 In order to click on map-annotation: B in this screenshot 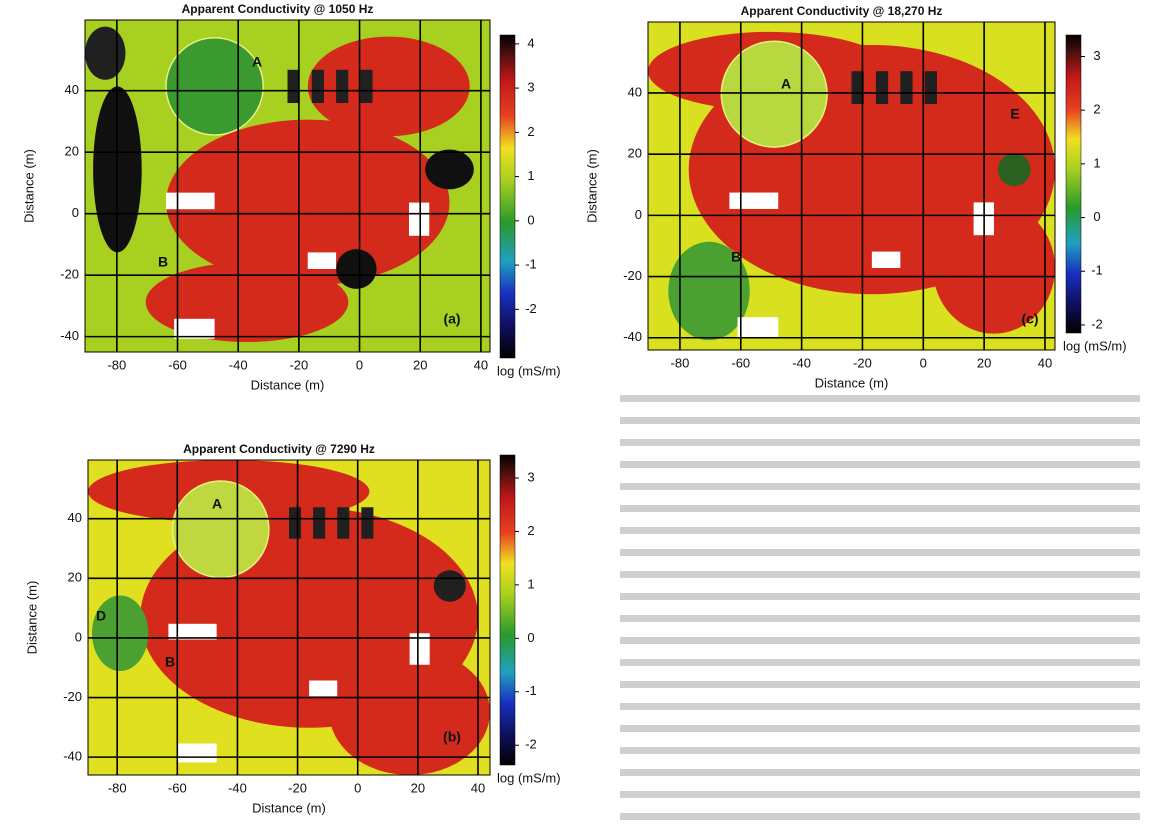, I will do `click(736, 257)`.